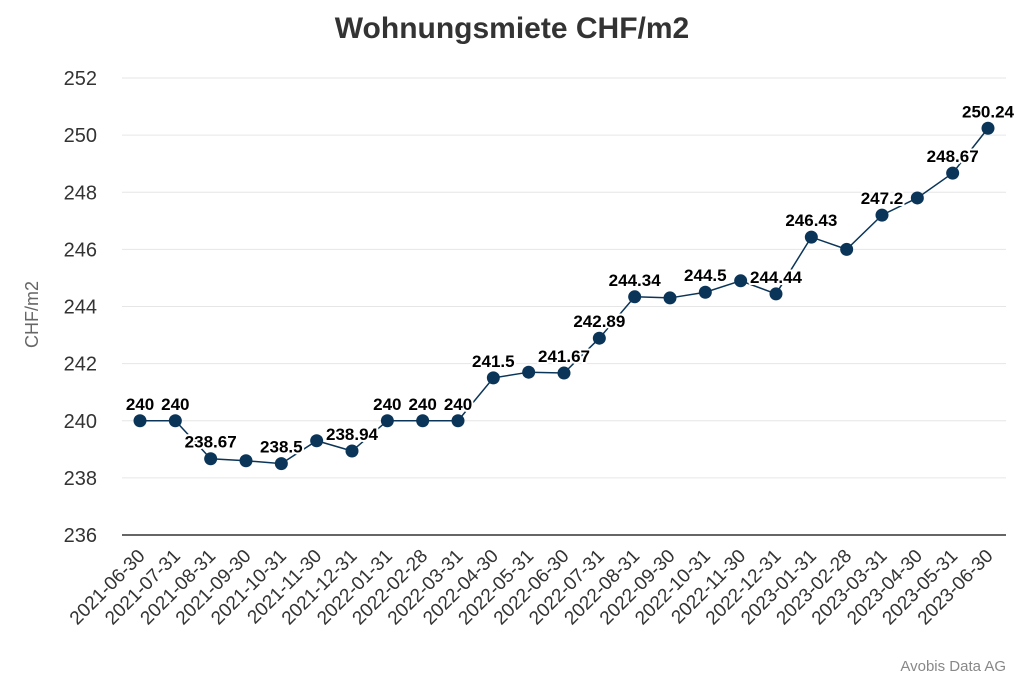 This screenshot has width=1024, height=683. What do you see at coordinates (493, 361) in the screenshot?
I see `data-label: 241.5` at bounding box center [493, 361].